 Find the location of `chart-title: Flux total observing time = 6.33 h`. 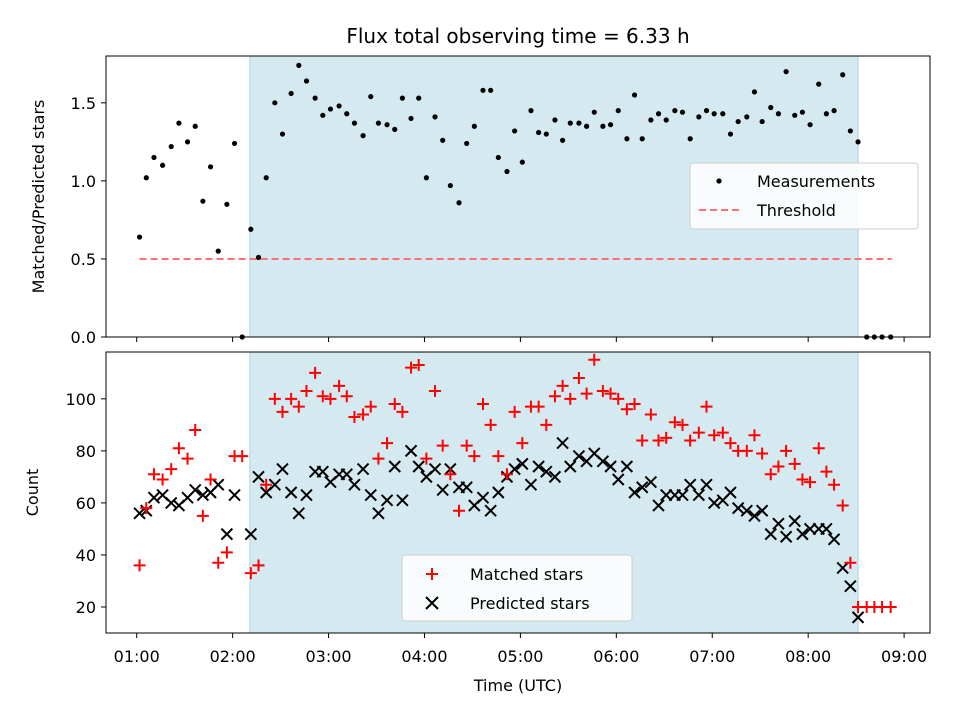

chart-title: Flux total observing time = 6.33 h is located at coordinates (517, 36).